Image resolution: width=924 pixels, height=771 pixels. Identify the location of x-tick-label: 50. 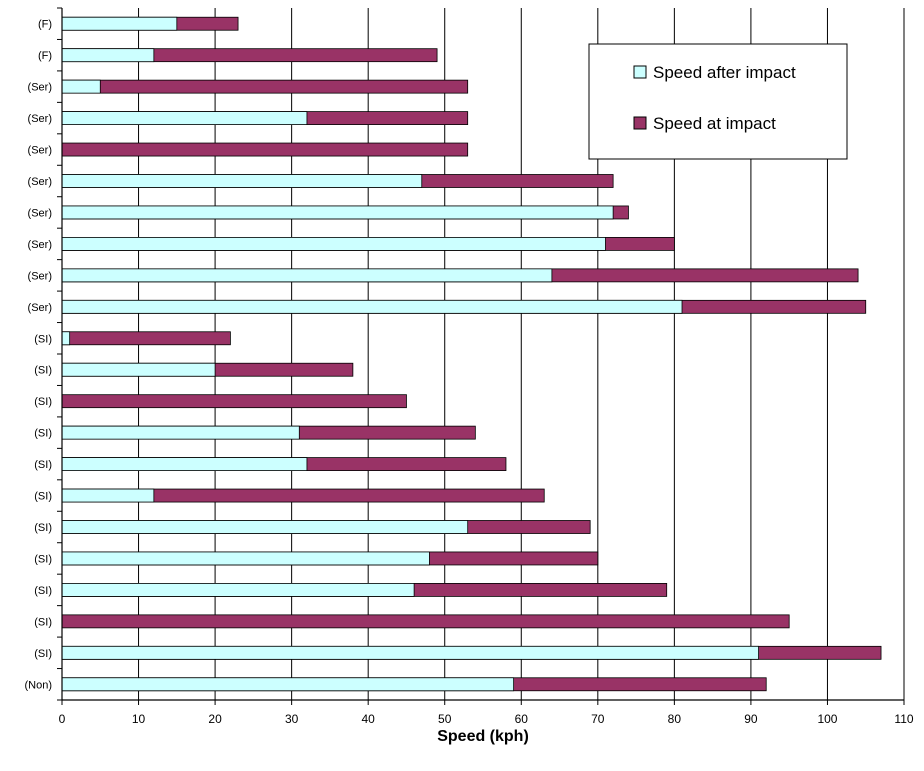
(445, 719).